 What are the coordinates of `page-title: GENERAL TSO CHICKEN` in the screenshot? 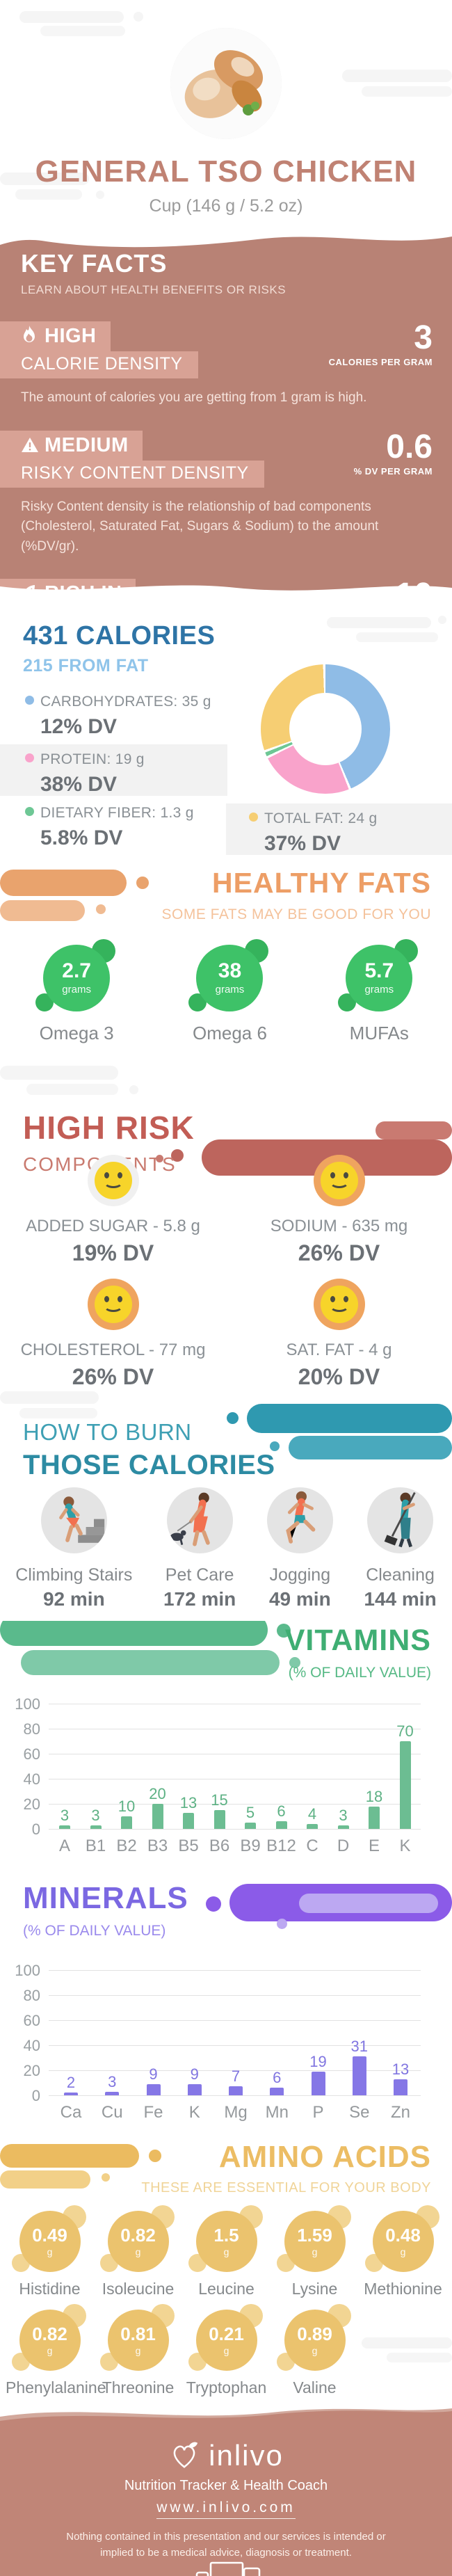 It's located at (226, 171).